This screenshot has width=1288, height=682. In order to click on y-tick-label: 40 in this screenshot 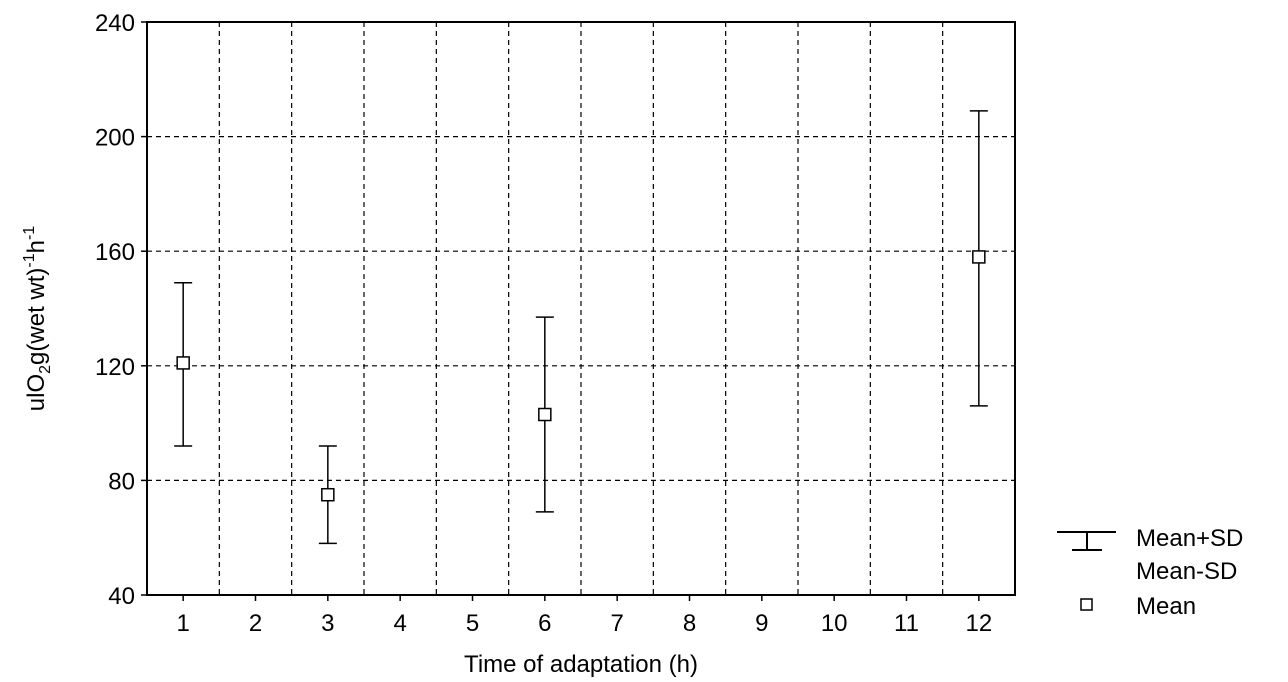, I will do `click(121, 596)`.